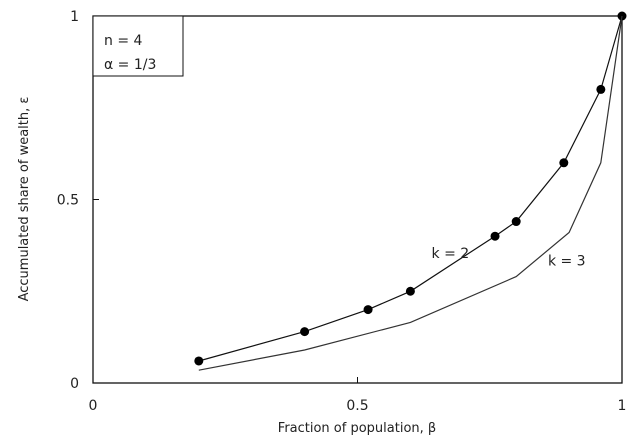 The height and width of the screenshot is (437, 636). What do you see at coordinates (74, 17) in the screenshot?
I see `y-tick-label: 1` at bounding box center [74, 17].